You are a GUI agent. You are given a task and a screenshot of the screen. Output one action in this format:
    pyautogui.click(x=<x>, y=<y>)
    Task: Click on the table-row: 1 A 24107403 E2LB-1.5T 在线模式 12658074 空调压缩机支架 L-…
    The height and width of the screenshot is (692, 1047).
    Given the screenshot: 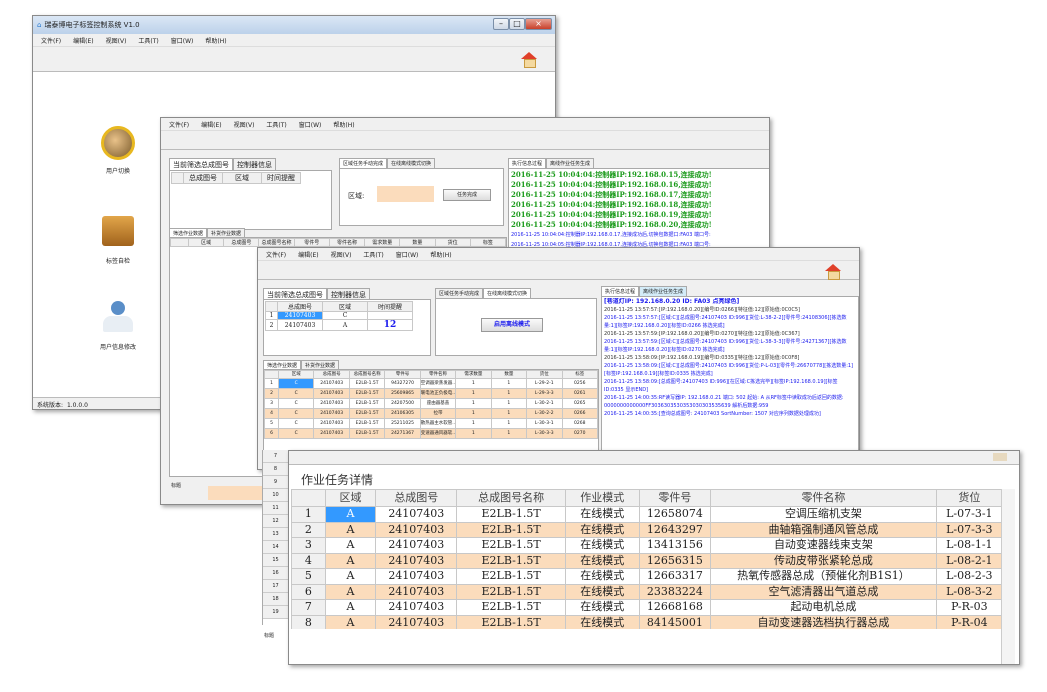 What is the action you would take?
    pyautogui.click(x=646, y=514)
    